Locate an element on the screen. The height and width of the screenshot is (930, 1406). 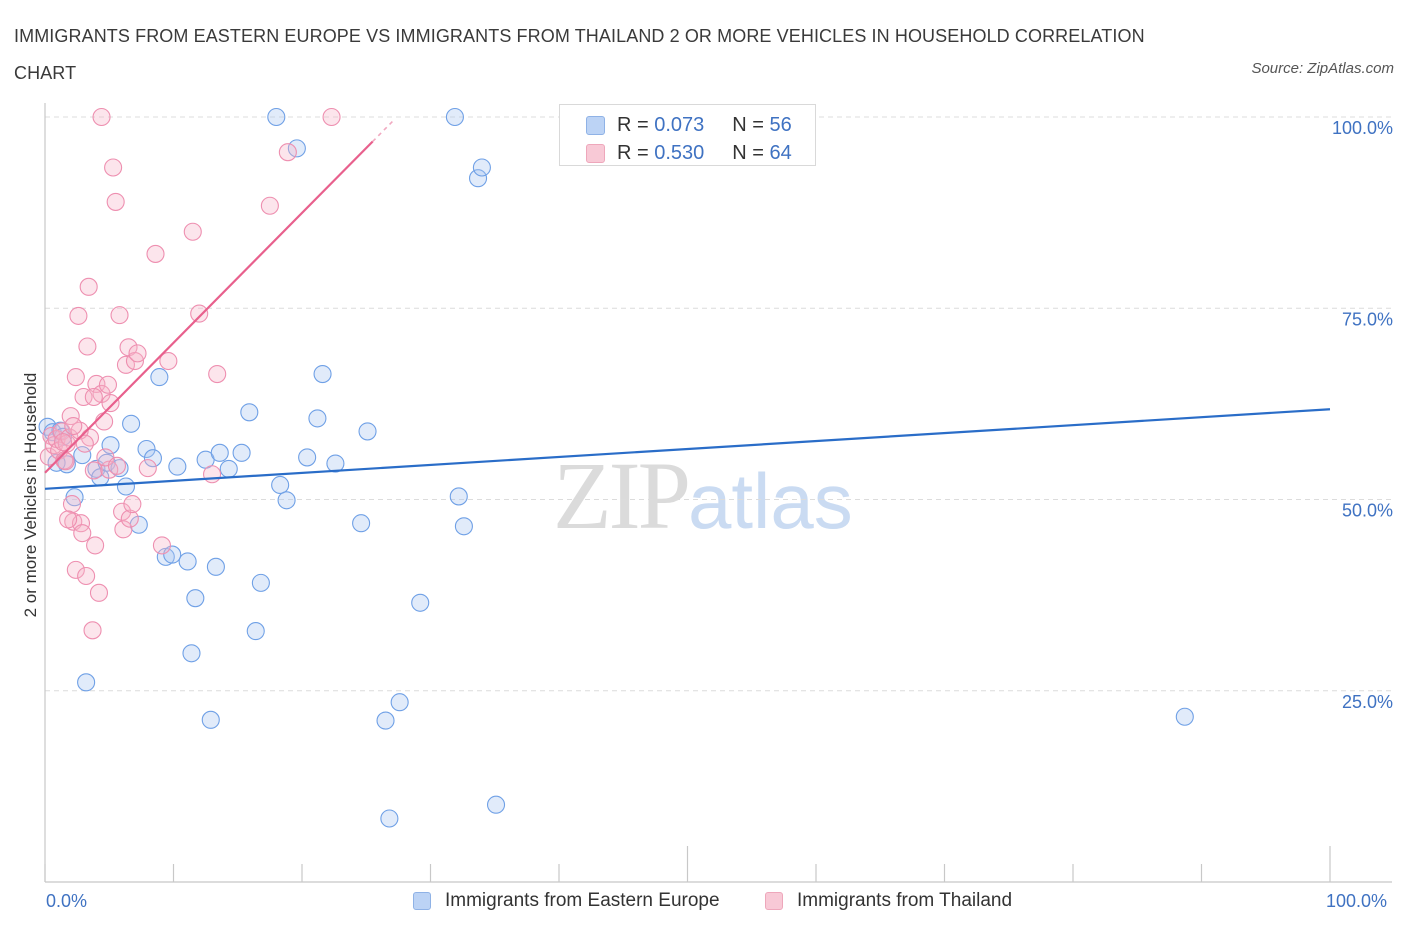
pink-swatch is located at coordinates (595, 153).